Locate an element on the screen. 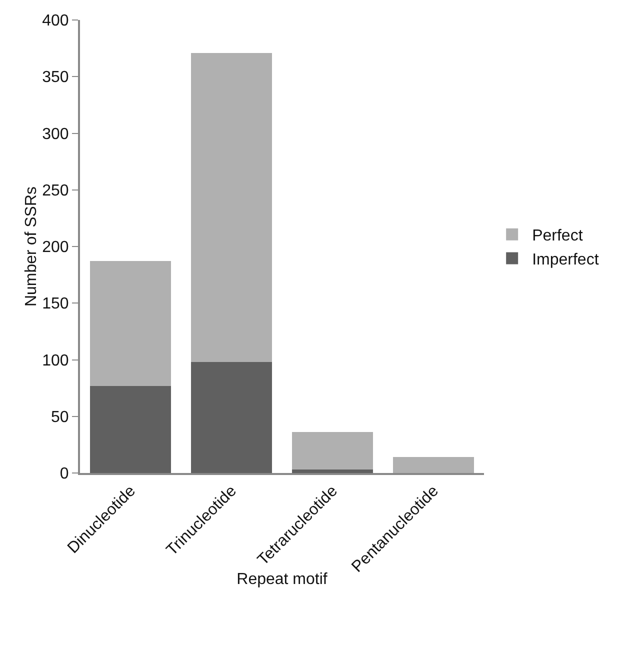  y-tick-label: 100 is located at coordinates (55, 361).